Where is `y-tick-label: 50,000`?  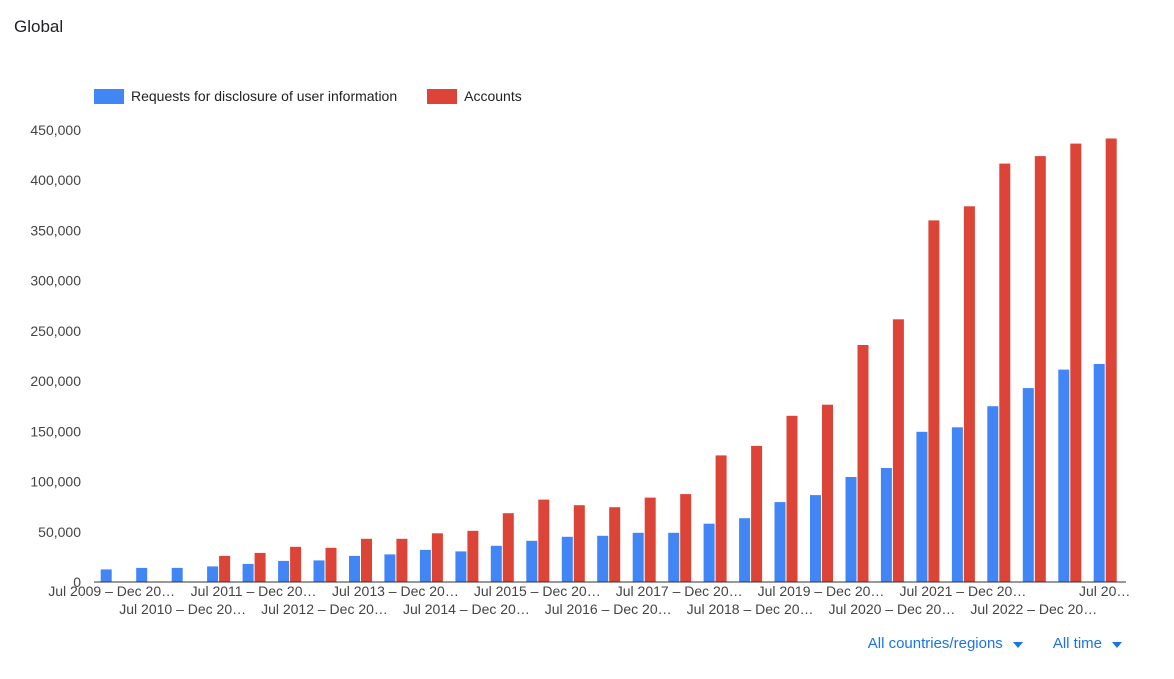 y-tick-label: 50,000 is located at coordinates (59, 532).